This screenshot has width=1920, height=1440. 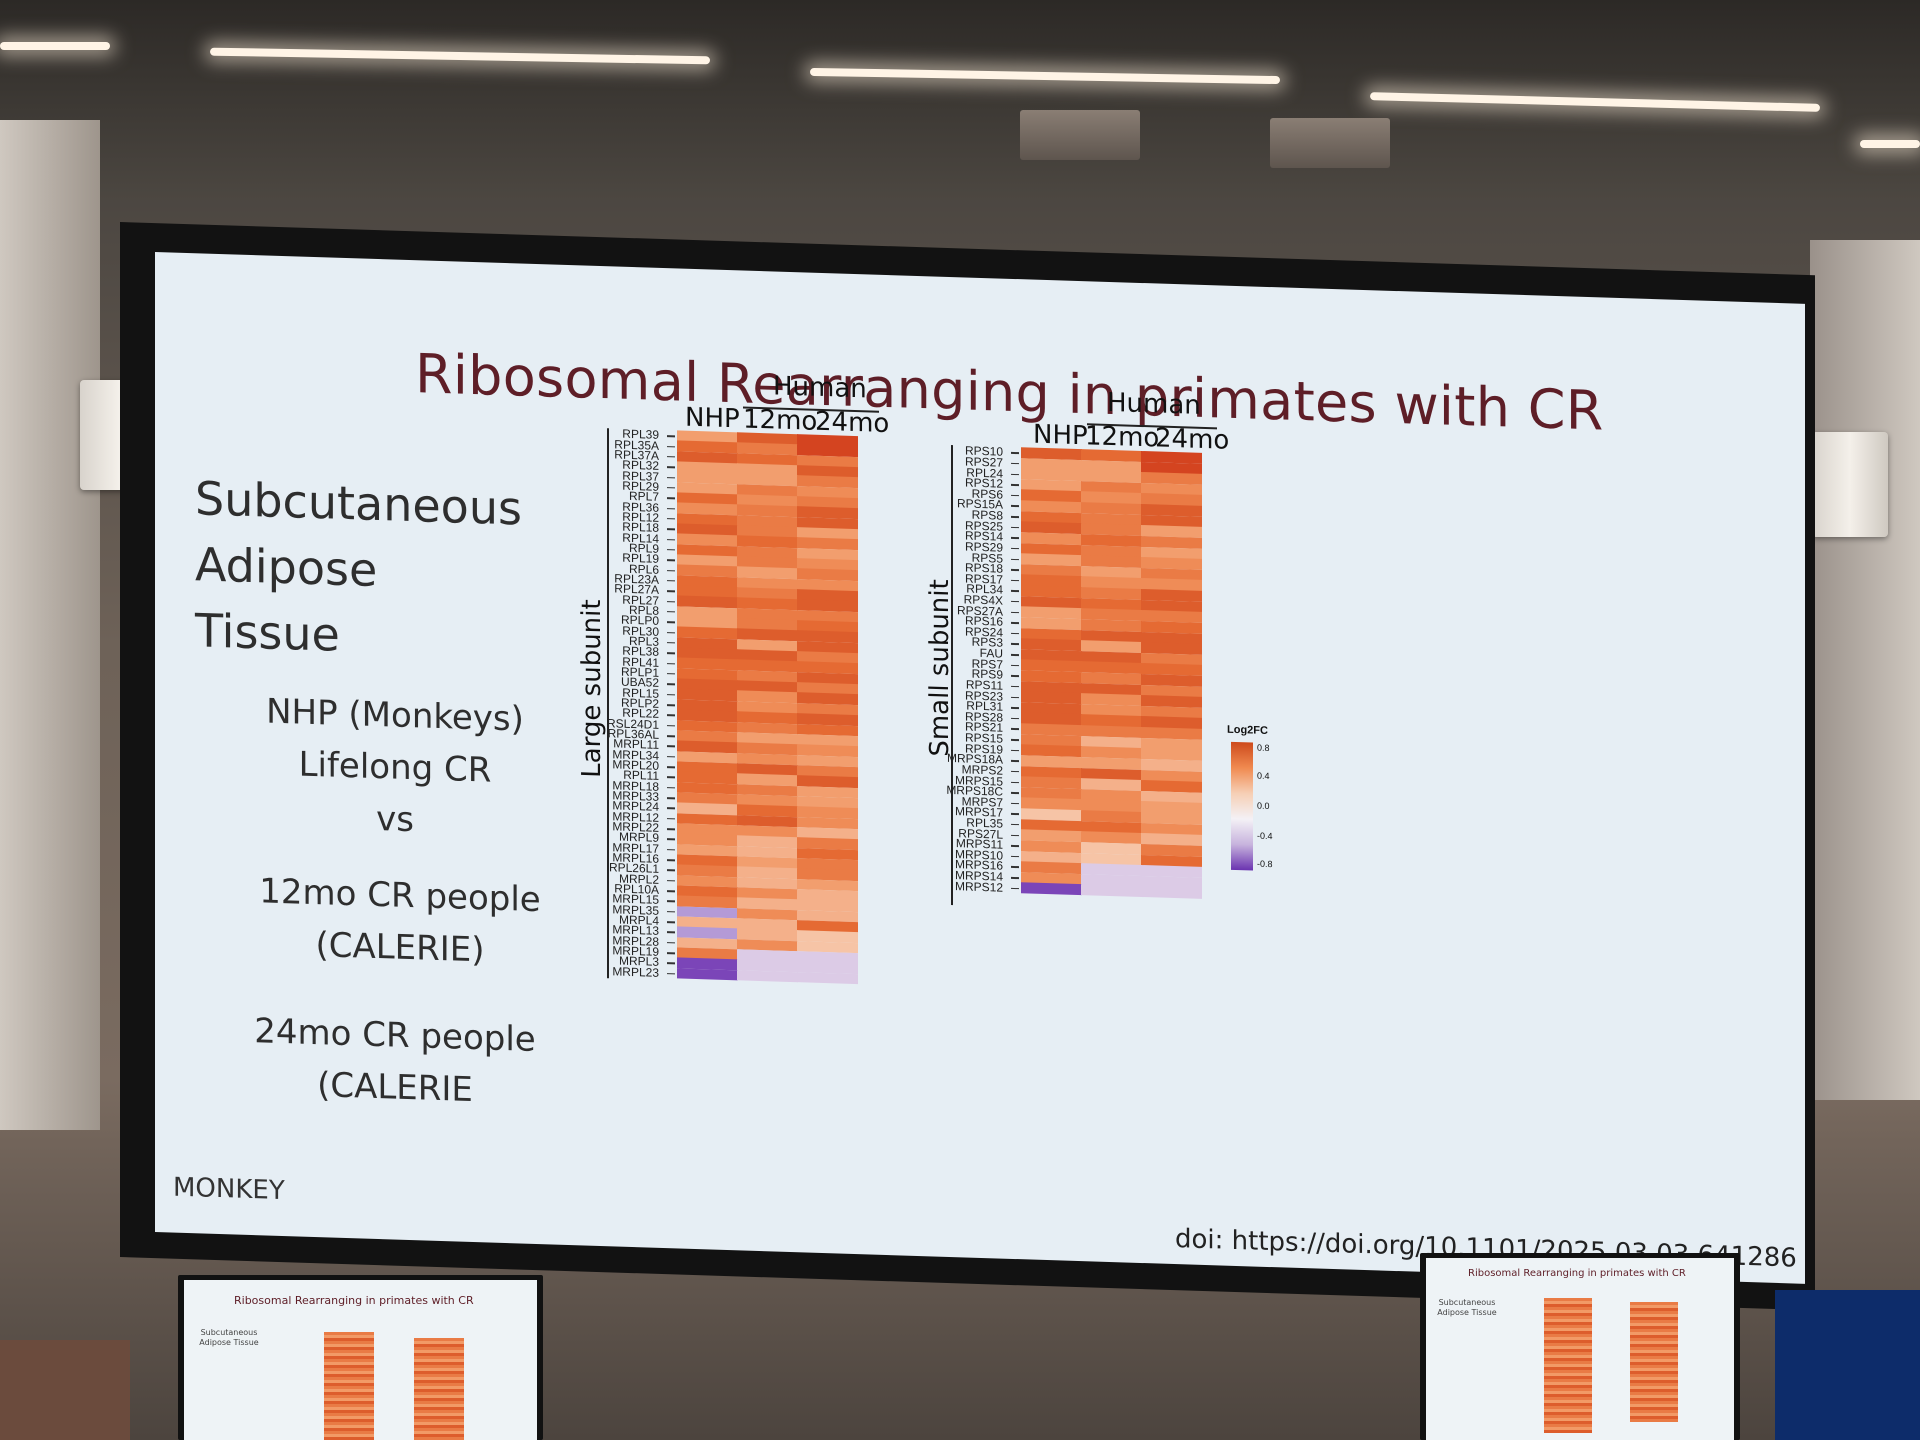 I want to click on row-label-mrpl23: MRPL23, so click(x=635, y=972).